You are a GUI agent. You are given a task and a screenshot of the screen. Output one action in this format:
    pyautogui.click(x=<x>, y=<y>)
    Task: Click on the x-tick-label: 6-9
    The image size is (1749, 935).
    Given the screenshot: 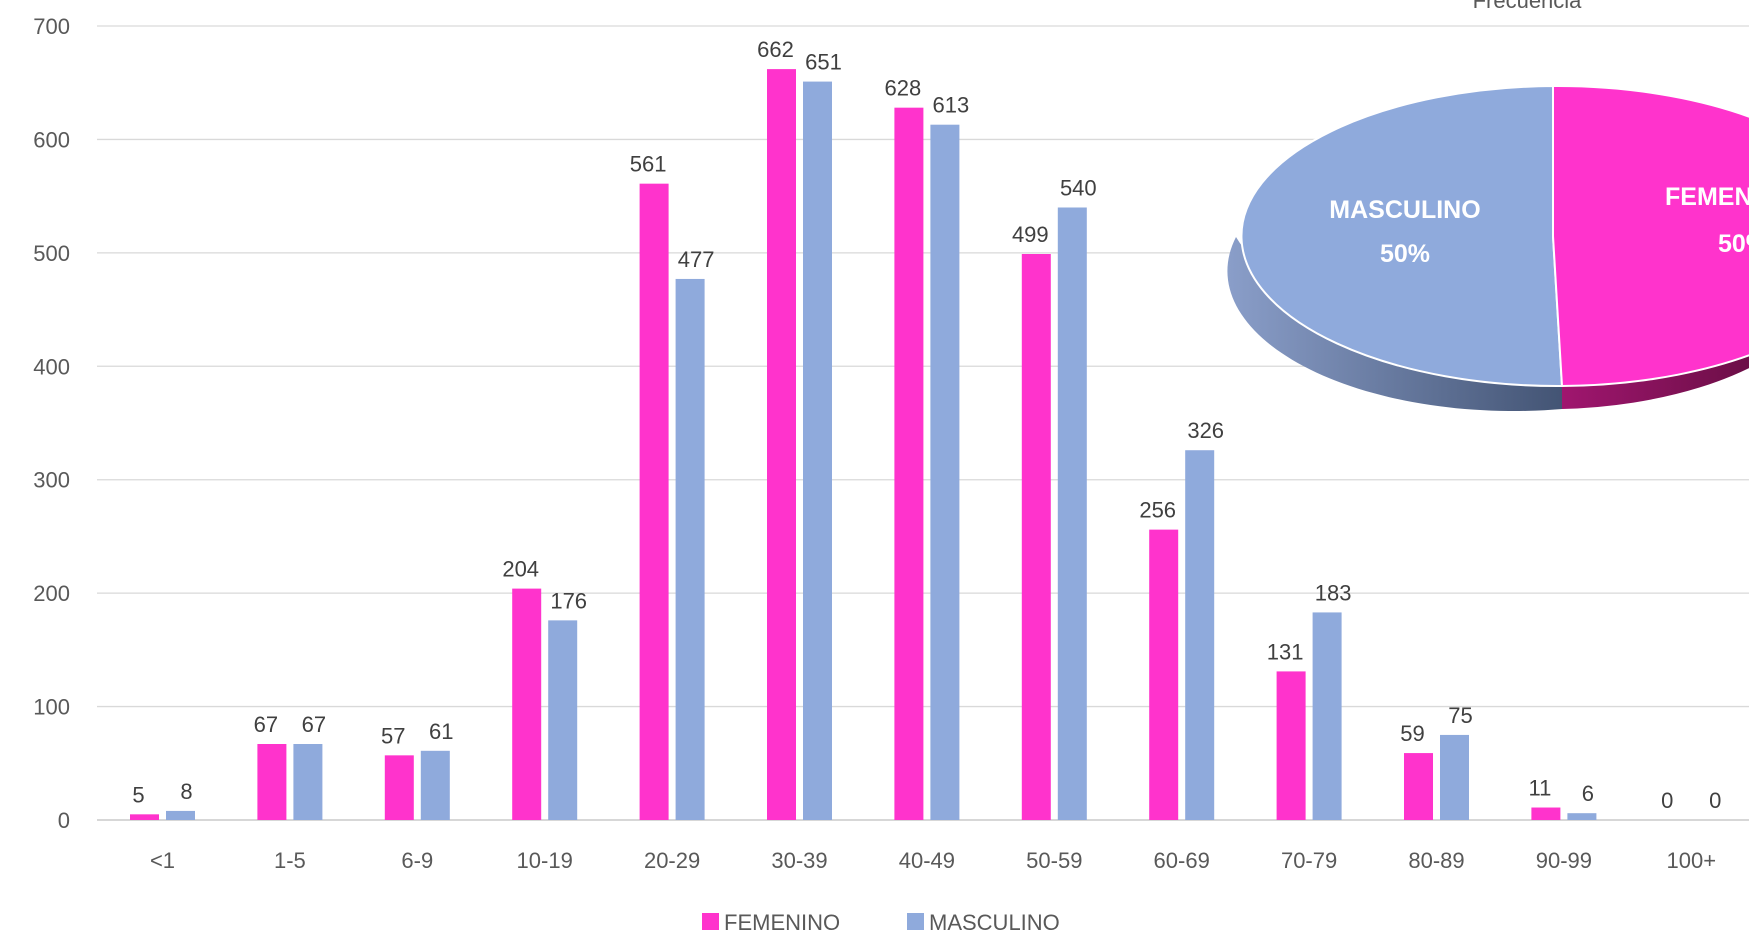 What is the action you would take?
    pyautogui.click(x=417, y=860)
    